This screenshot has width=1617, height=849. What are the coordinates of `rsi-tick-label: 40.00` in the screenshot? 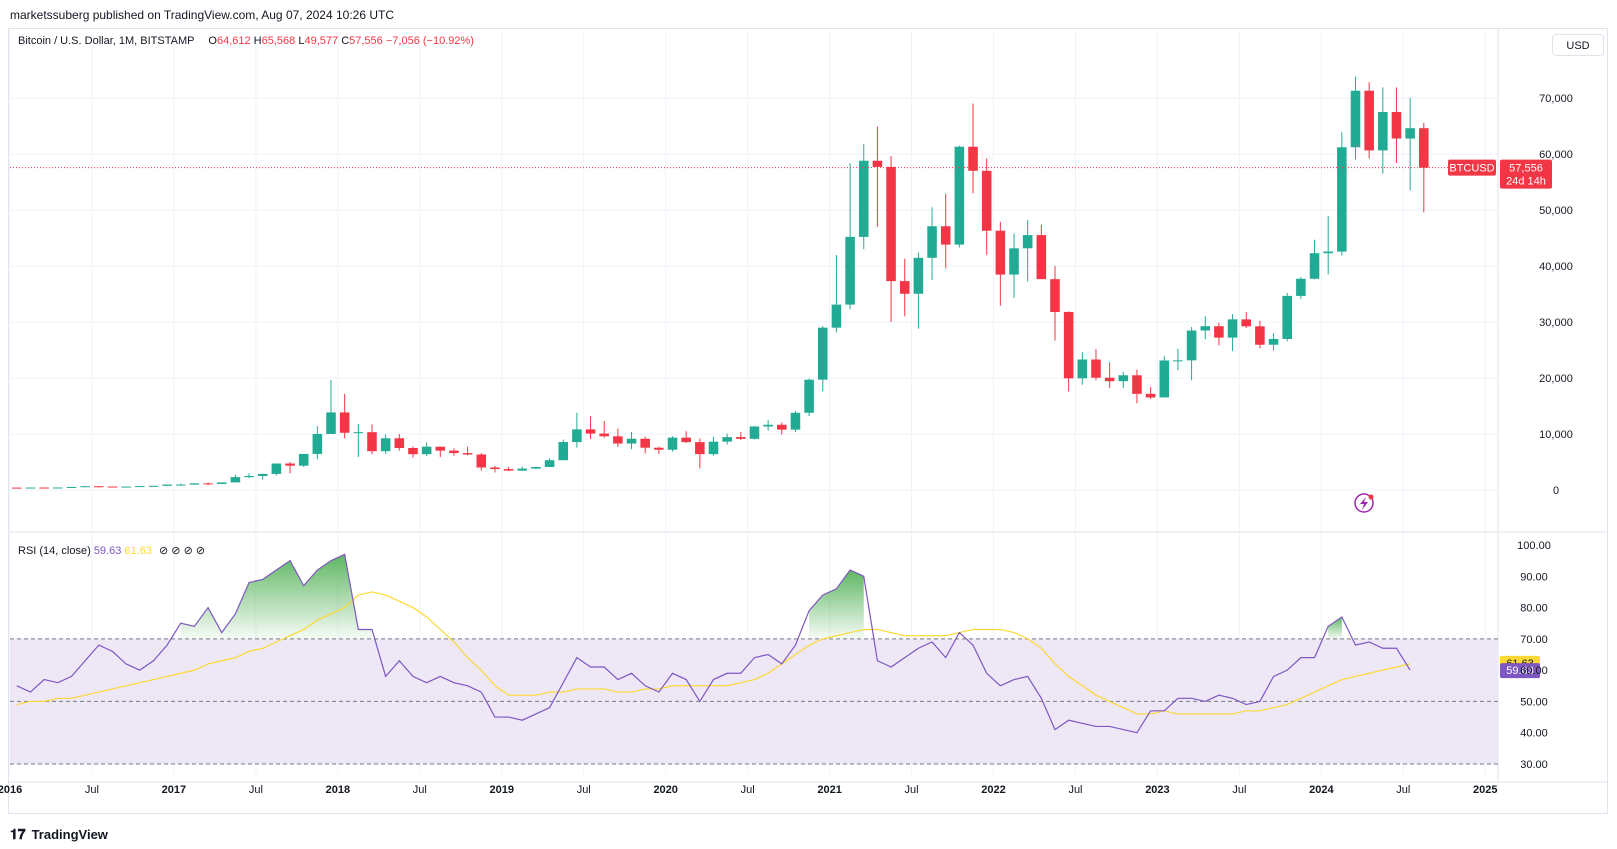 It's located at (1534, 734).